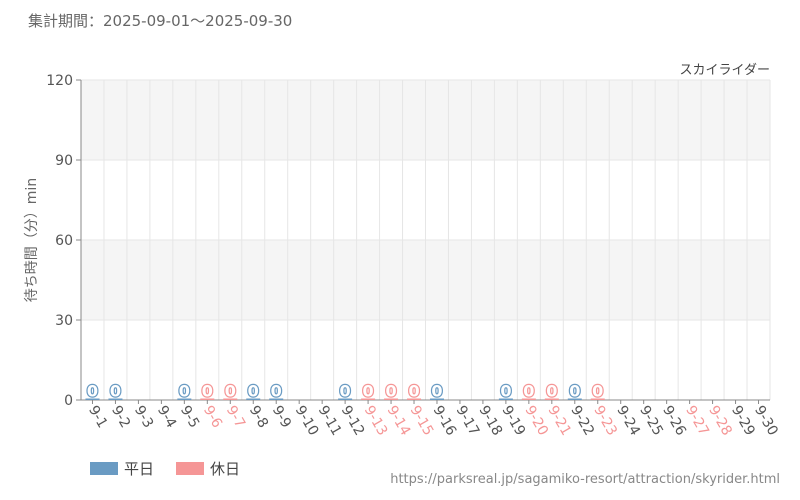  Describe the element at coordinates (120, 417) in the screenshot. I see `x-tick-label-9-2: 9-2` at that location.